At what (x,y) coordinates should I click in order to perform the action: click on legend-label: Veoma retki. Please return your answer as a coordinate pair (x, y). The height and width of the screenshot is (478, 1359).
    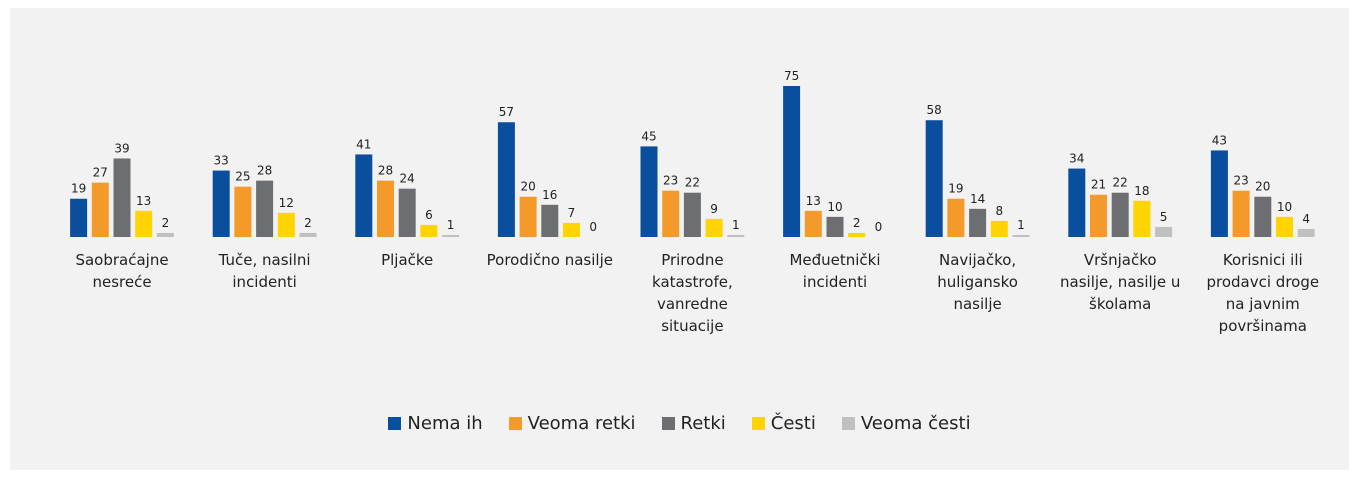
    Looking at the image, I should click on (581, 423).